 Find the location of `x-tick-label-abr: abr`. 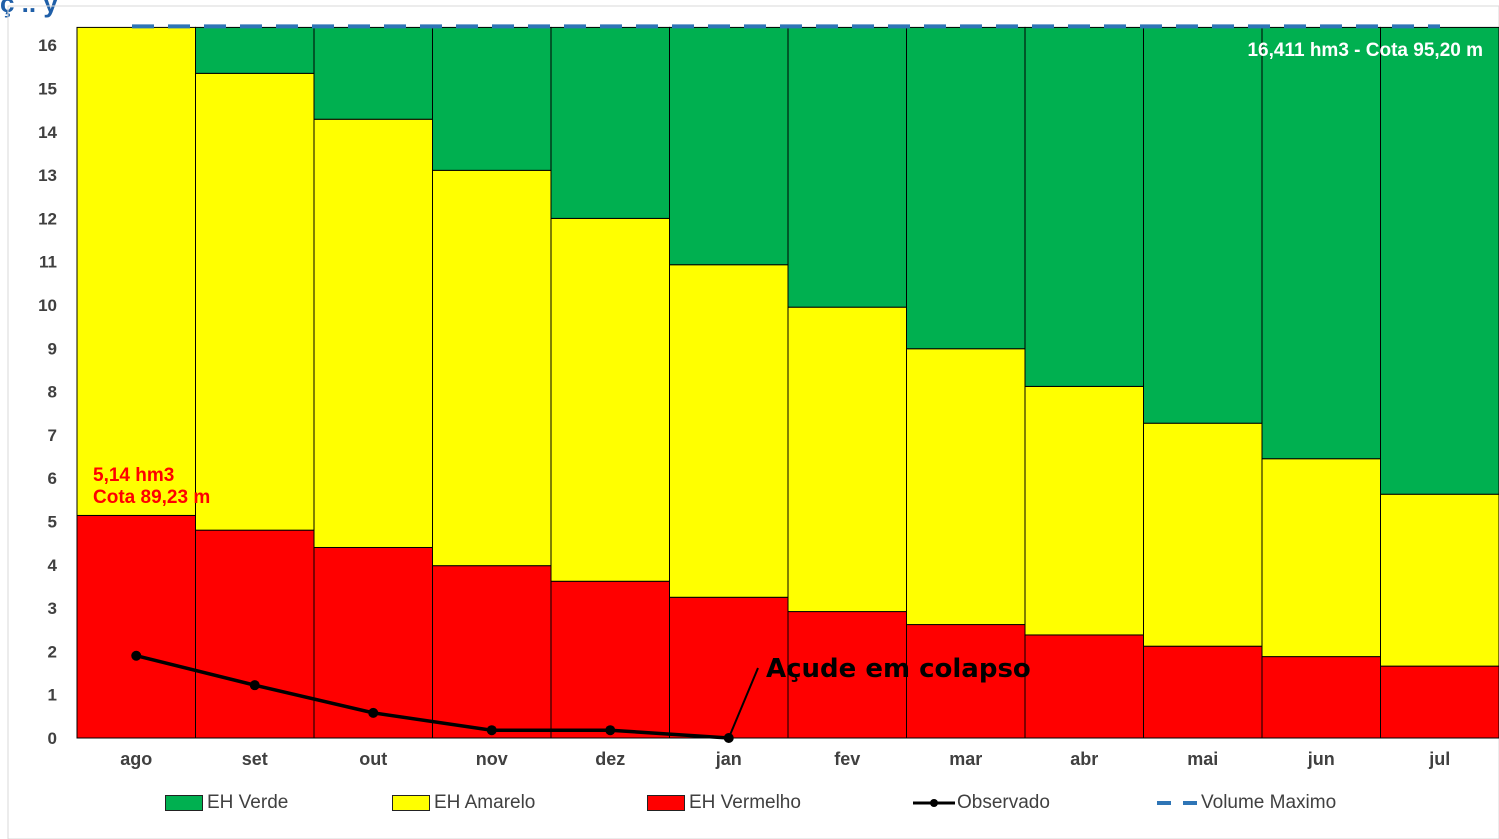

x-tick-label-abr: abr is located at coordinates (1084, 759).